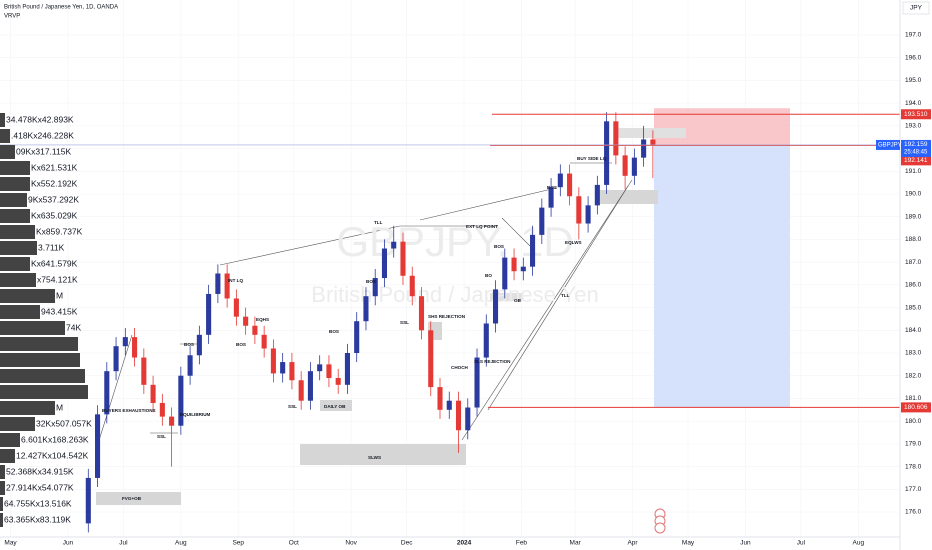 This screenshot has height=550, width=932. I want to click on y-tick-label: 183.0, so click(913, 353).